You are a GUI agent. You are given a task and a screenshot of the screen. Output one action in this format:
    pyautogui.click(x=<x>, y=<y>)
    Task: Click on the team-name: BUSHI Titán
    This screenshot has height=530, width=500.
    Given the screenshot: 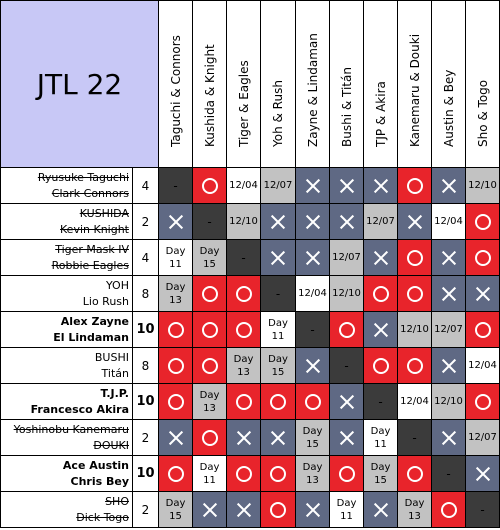 What is the action you would take?
    pyautogui.click(x=66, y=366)
    